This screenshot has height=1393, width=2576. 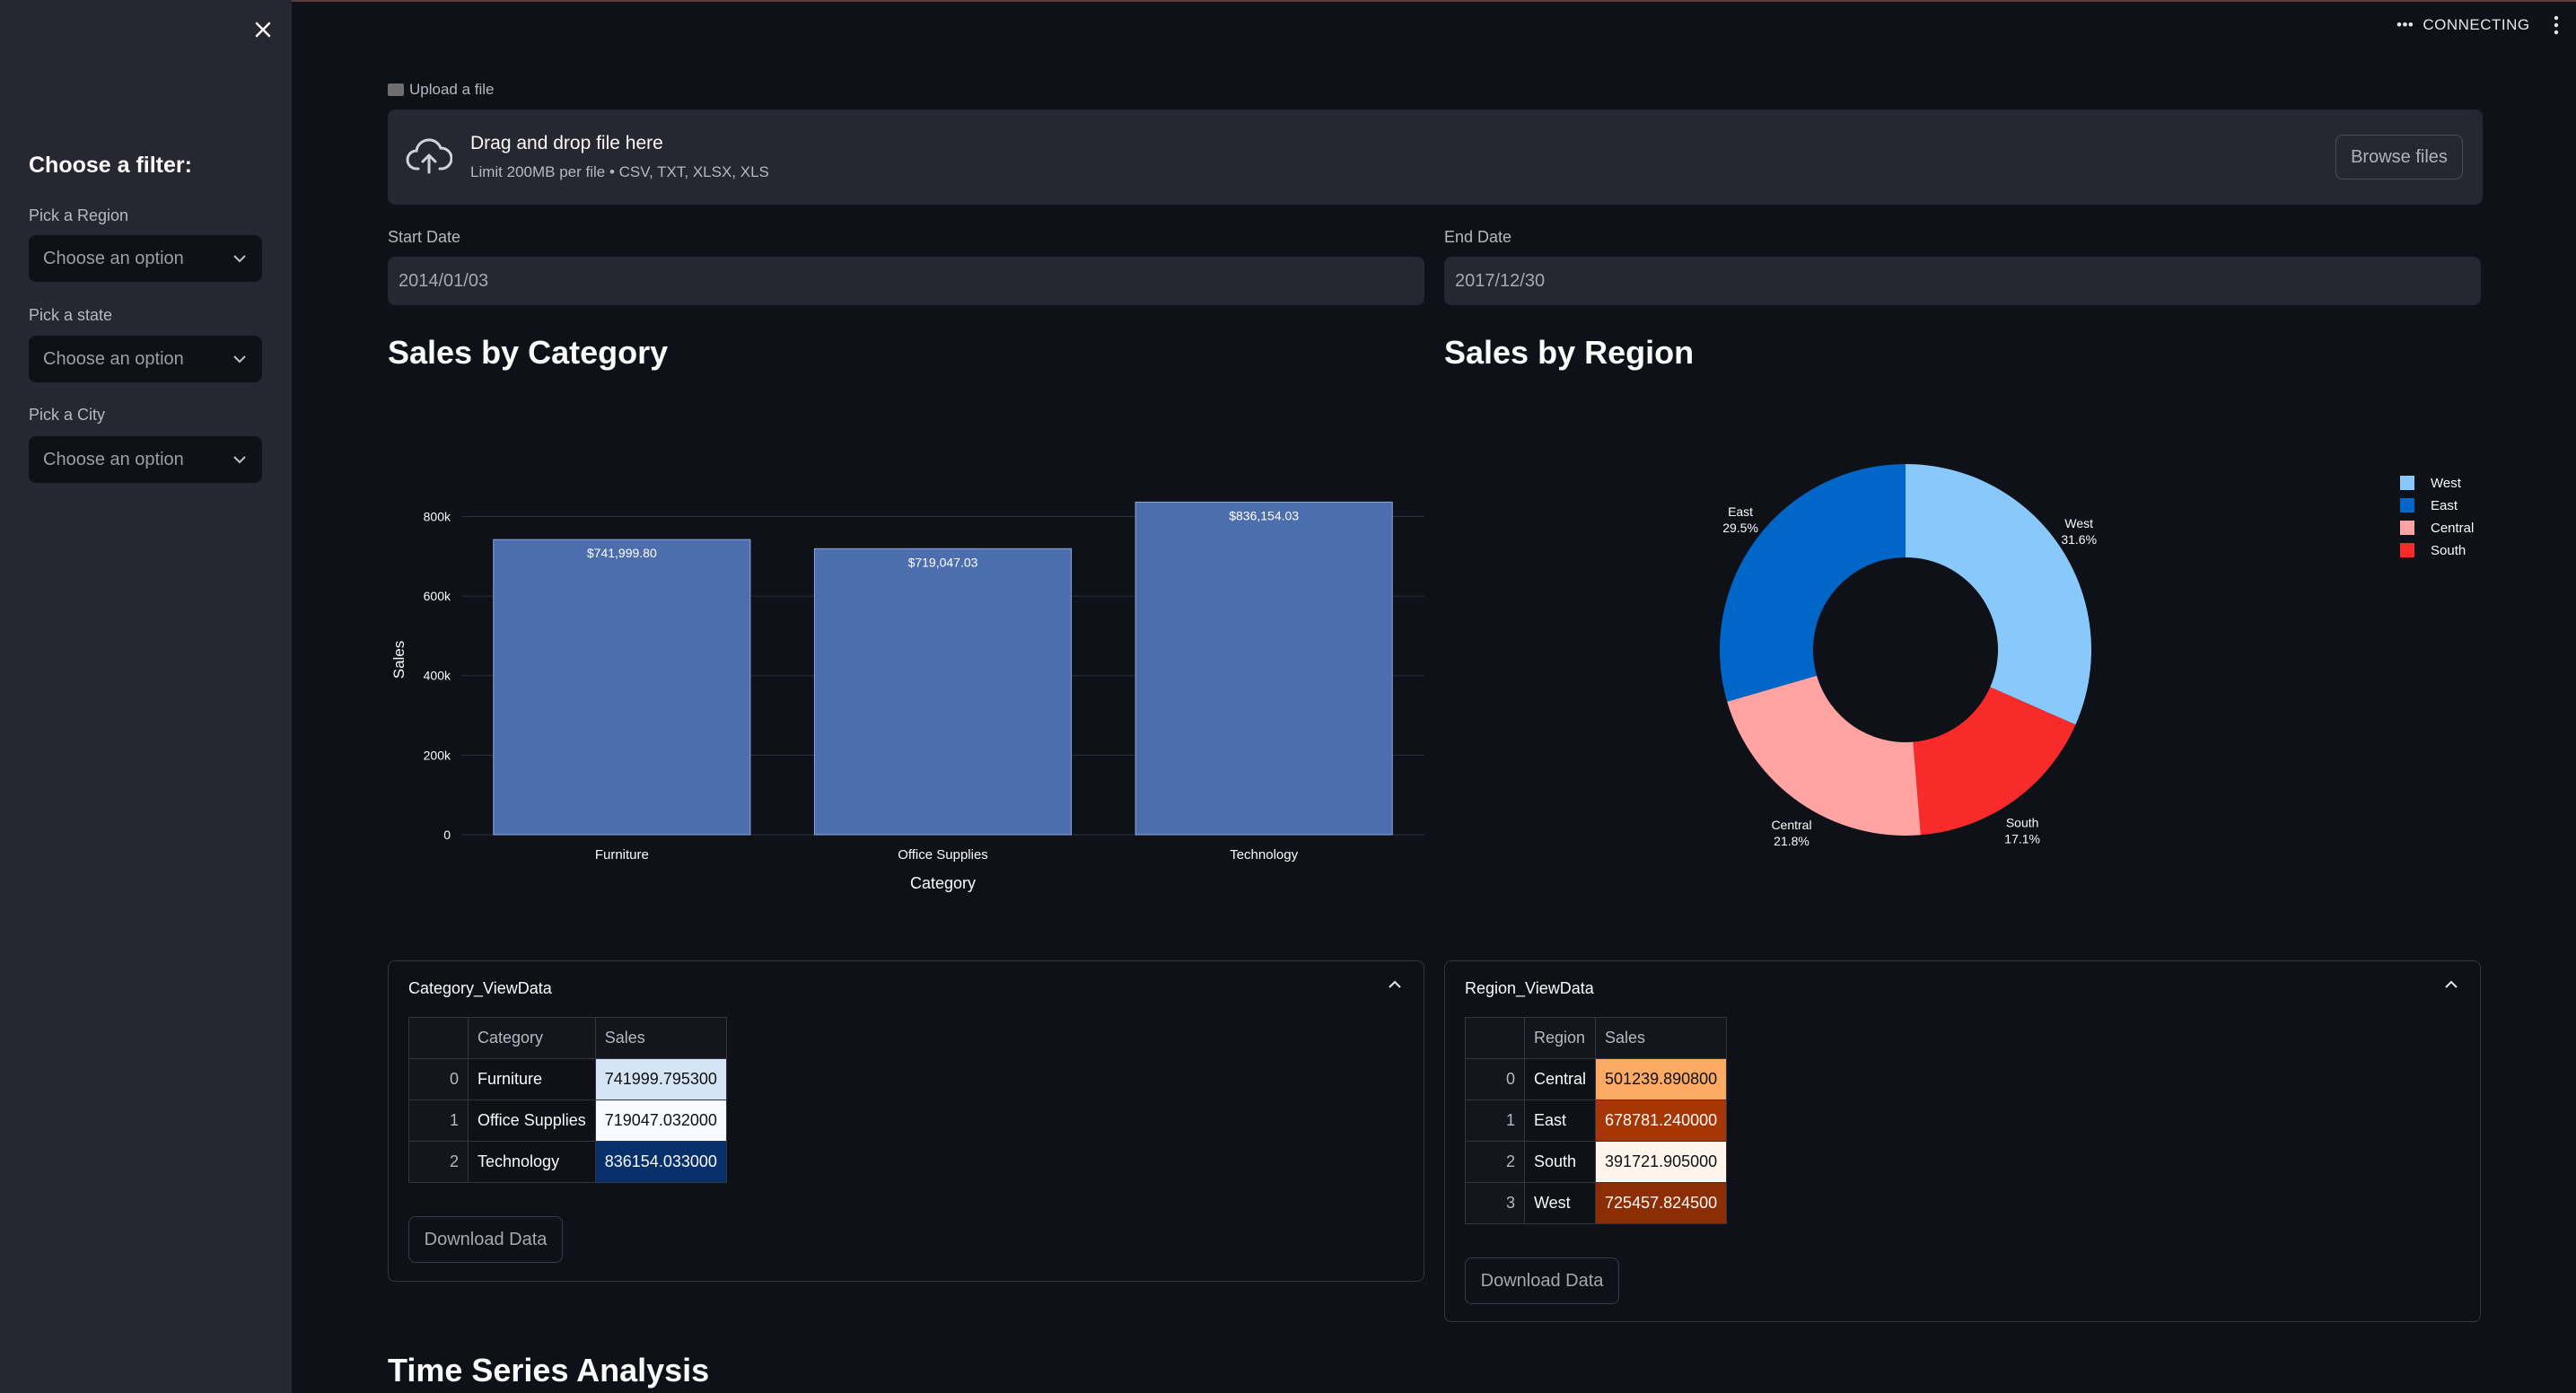 I want to click on table-row: 0 Central 501239.890800, so click(x=1596, y=1079).